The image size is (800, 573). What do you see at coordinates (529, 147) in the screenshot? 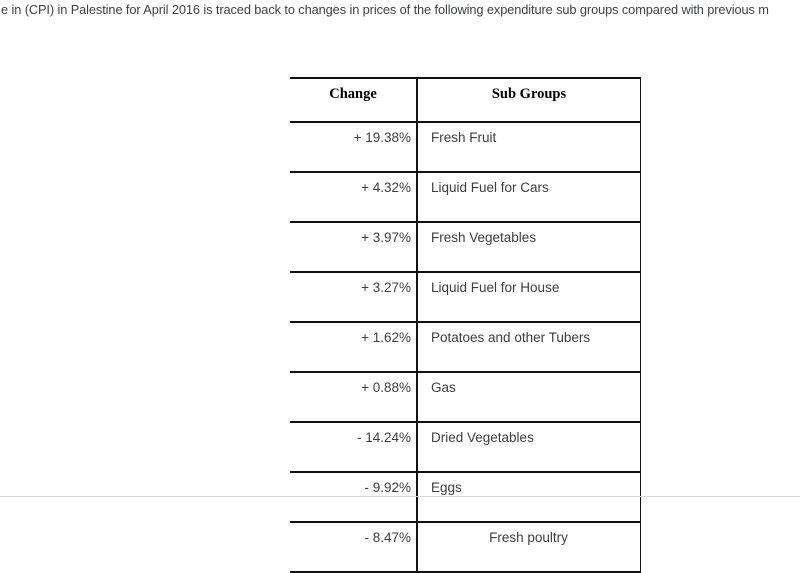
I see `subgroup-label: Fresh Fruit` at bounding box center [529, 147].